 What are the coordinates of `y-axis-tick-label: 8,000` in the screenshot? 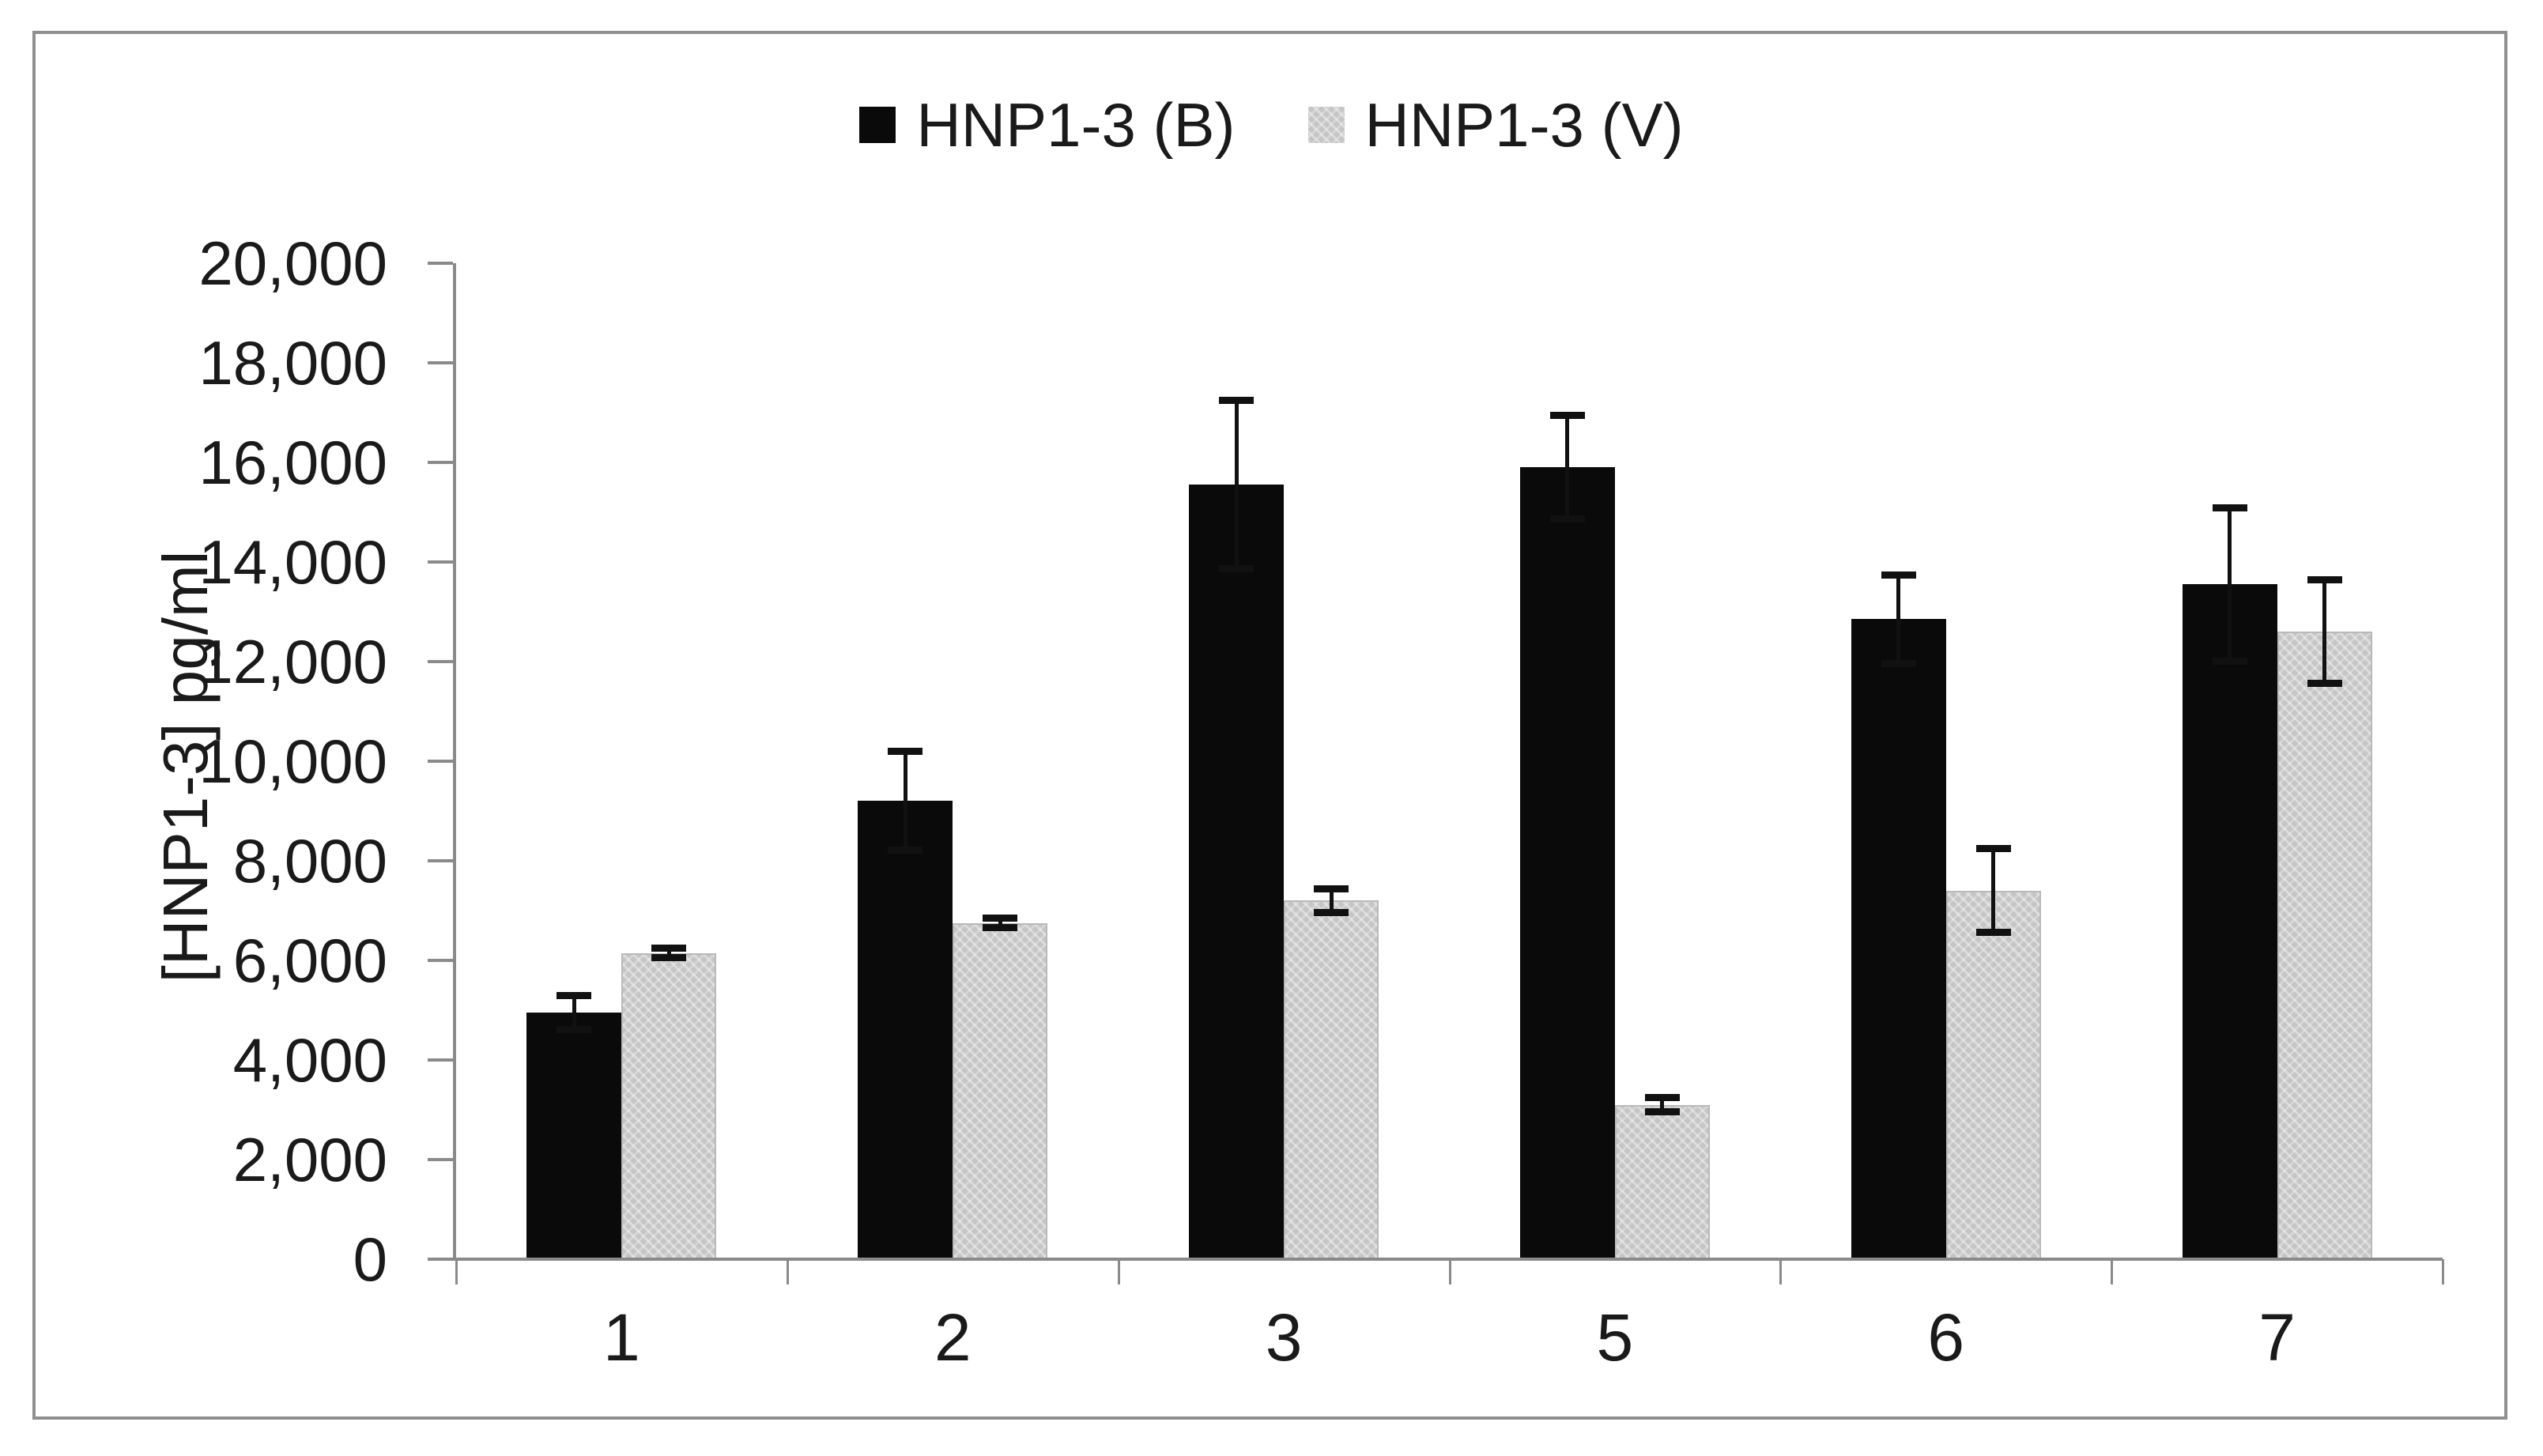 It's located at (309, 861).